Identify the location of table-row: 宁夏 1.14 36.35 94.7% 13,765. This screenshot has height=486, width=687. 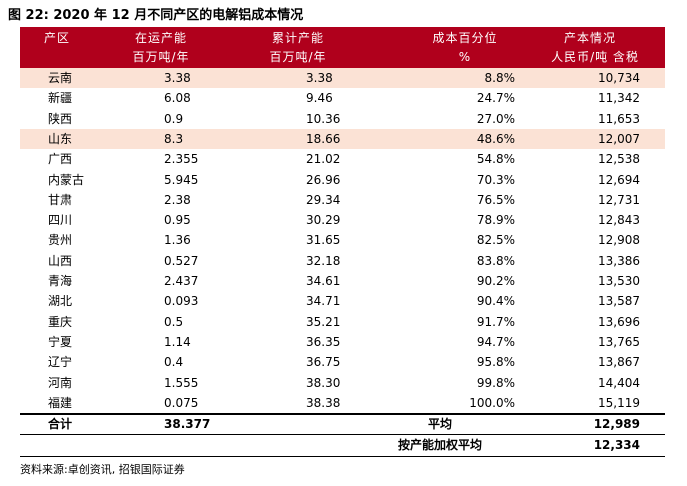
(342, 342).